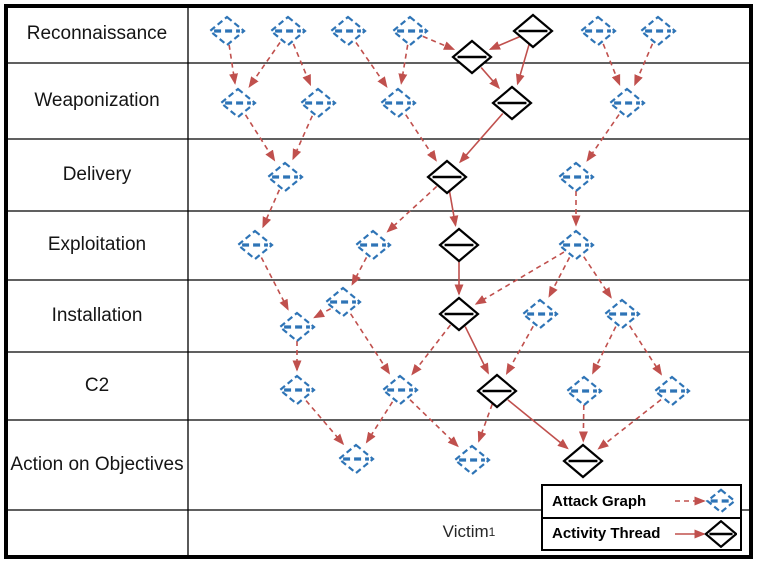  I want to click on stage-label-c2: C2, so click(97, 385).